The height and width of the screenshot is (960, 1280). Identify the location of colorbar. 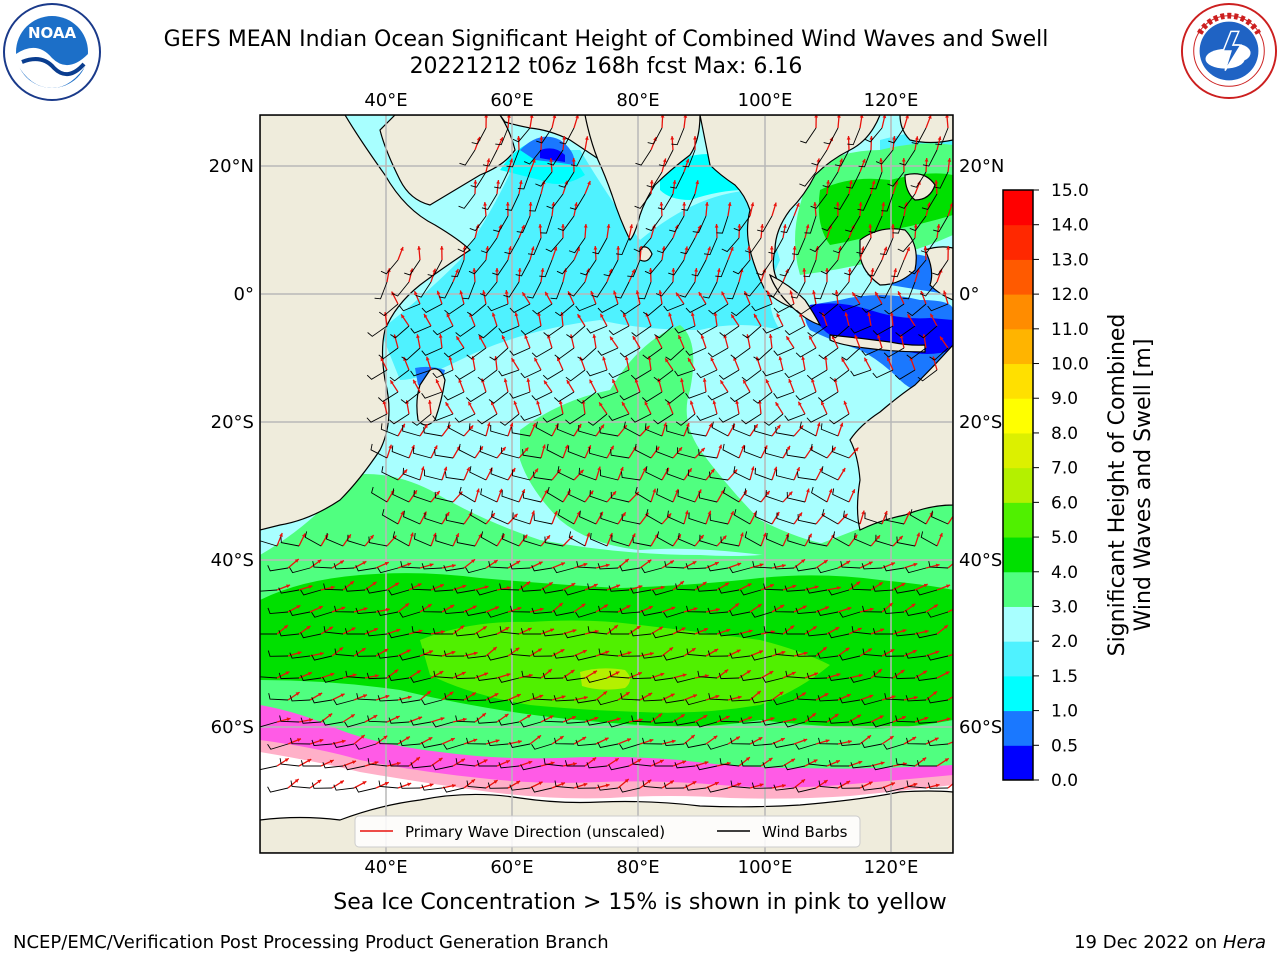
(1018, 485).